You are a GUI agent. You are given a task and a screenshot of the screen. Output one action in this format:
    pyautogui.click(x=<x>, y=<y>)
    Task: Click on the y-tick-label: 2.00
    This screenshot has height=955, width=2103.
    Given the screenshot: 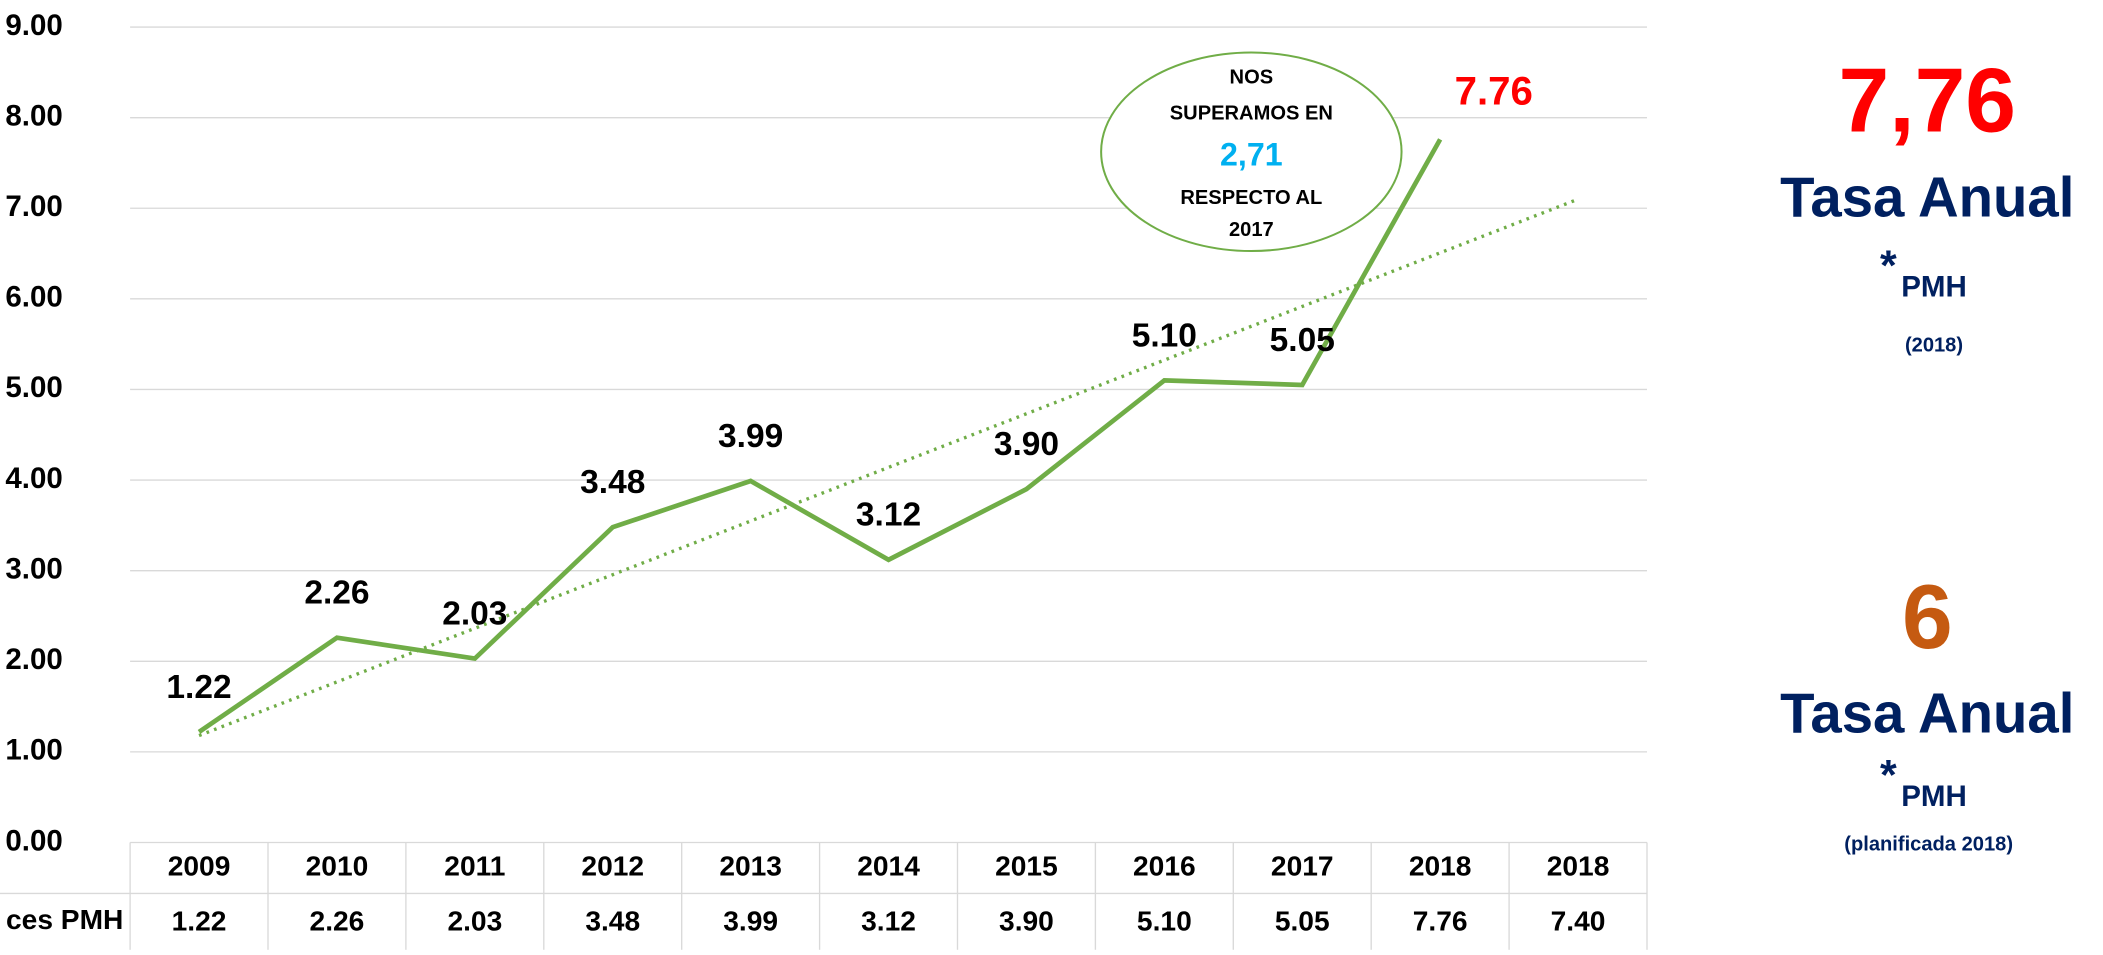 What is the action you would take?
    pyautogui.click(x=33, y=659)
    